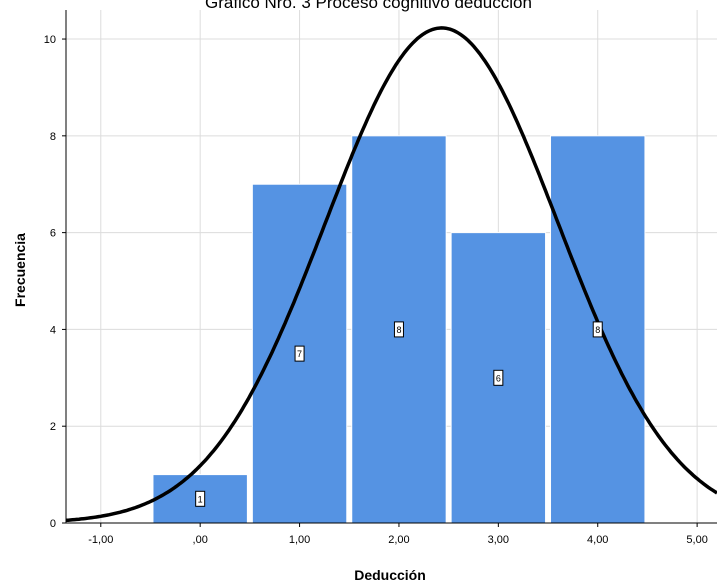 The width and height of the screenshot is (717, 585). What do you see at coordinates (20, 270) in the screenshot?
I see `y-axis-title: Frecuencia` at bounding box center [20, 270].